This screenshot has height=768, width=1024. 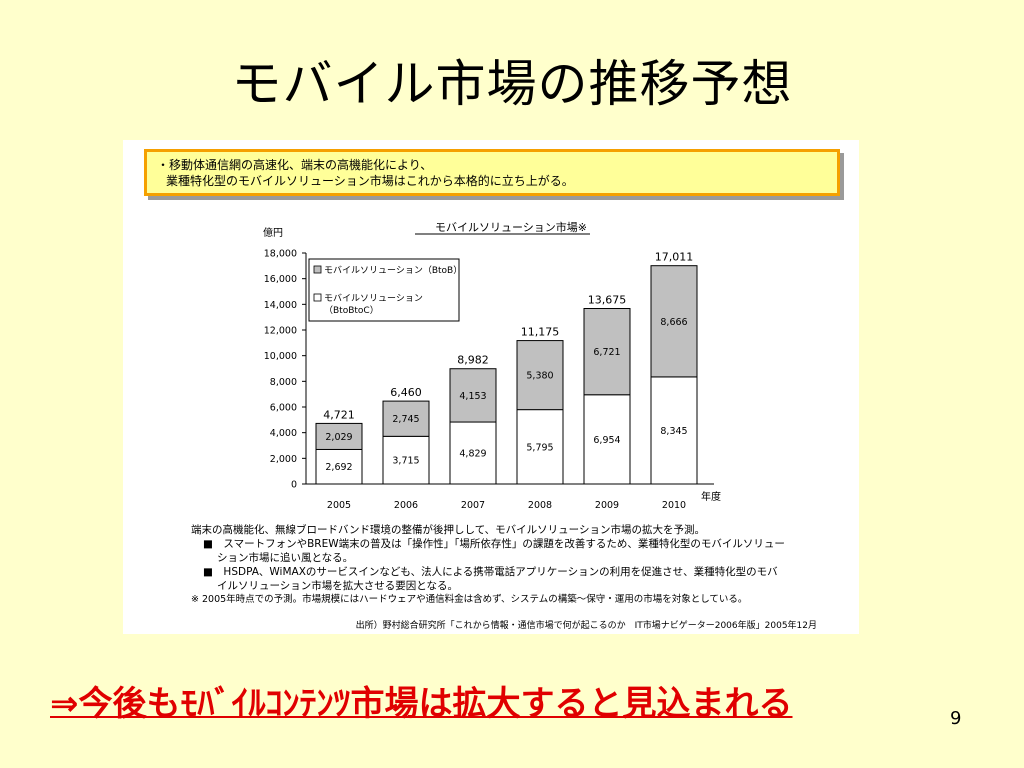 What do you see at coordinates (540, 505) in the screenshot?
I see `x-tick-label: 2008` at bounding box center [540, 505].